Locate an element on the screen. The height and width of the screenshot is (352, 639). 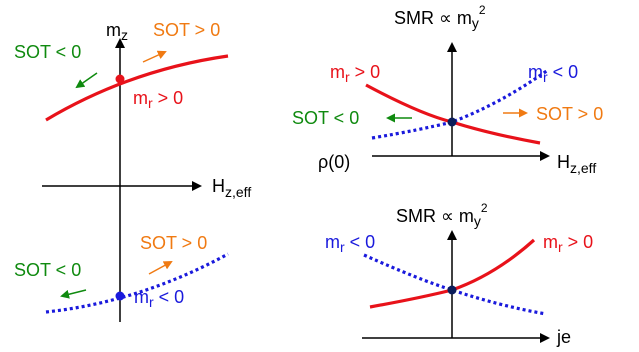
left-y-axis-label: mz is located at coordinates (117, 31).